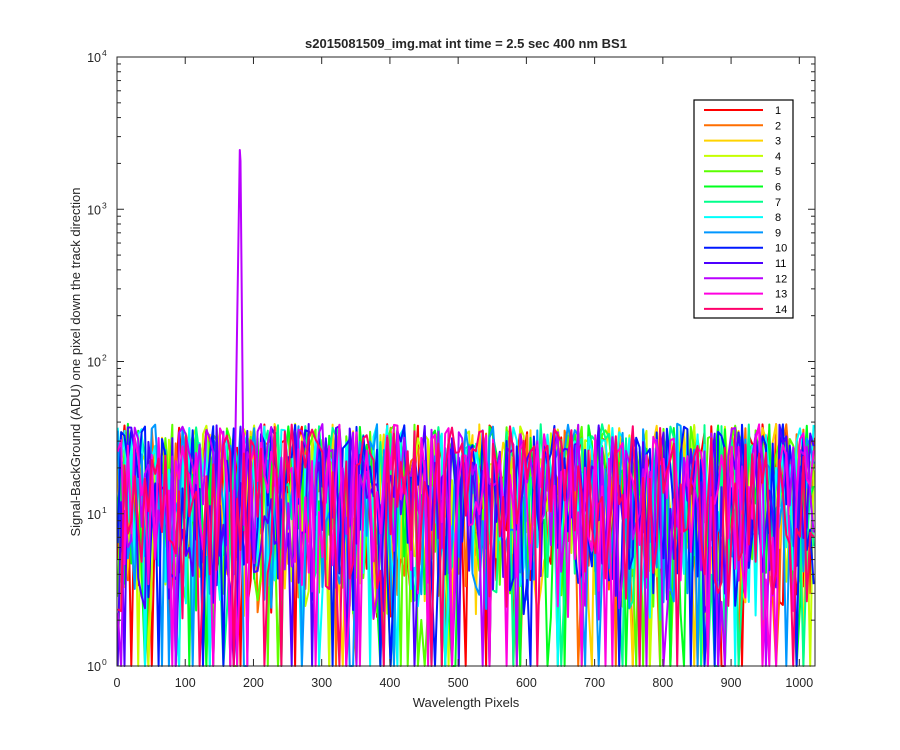 This screenshot has width=900, height=750. Describe the element at coordinates (117, 683) in the screenshot. I see `x-tick-label: 0` at that location.